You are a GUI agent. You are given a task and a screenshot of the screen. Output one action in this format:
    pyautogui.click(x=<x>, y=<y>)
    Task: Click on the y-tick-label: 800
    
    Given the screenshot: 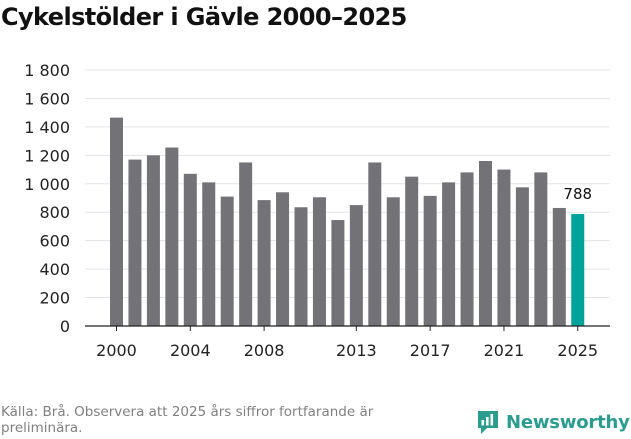 What is the action you would take?
    pyautogui.click(x=54, y=212)
    